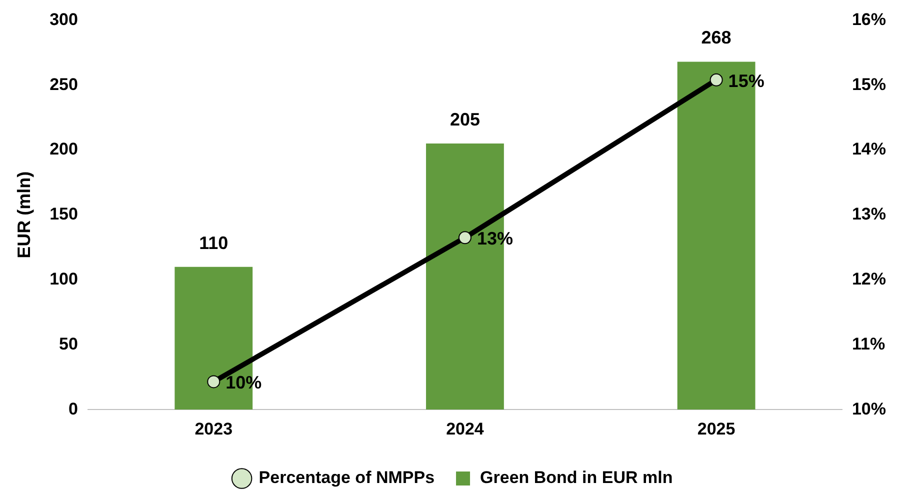 The width and height of the screenshot is (906, 497). What do you see at coordinates (64, 84) in the screenshot?
I see `y-tick-label: 250` at bounding box center [64, 84].